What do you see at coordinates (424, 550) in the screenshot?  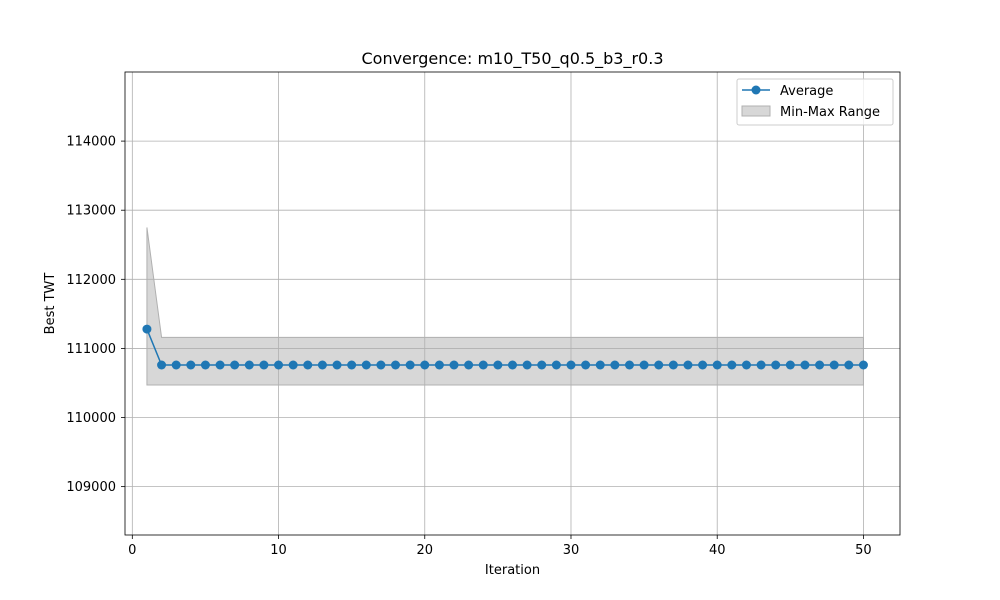 I see `x-tick-label: 20` at bounding box center [424, 550].